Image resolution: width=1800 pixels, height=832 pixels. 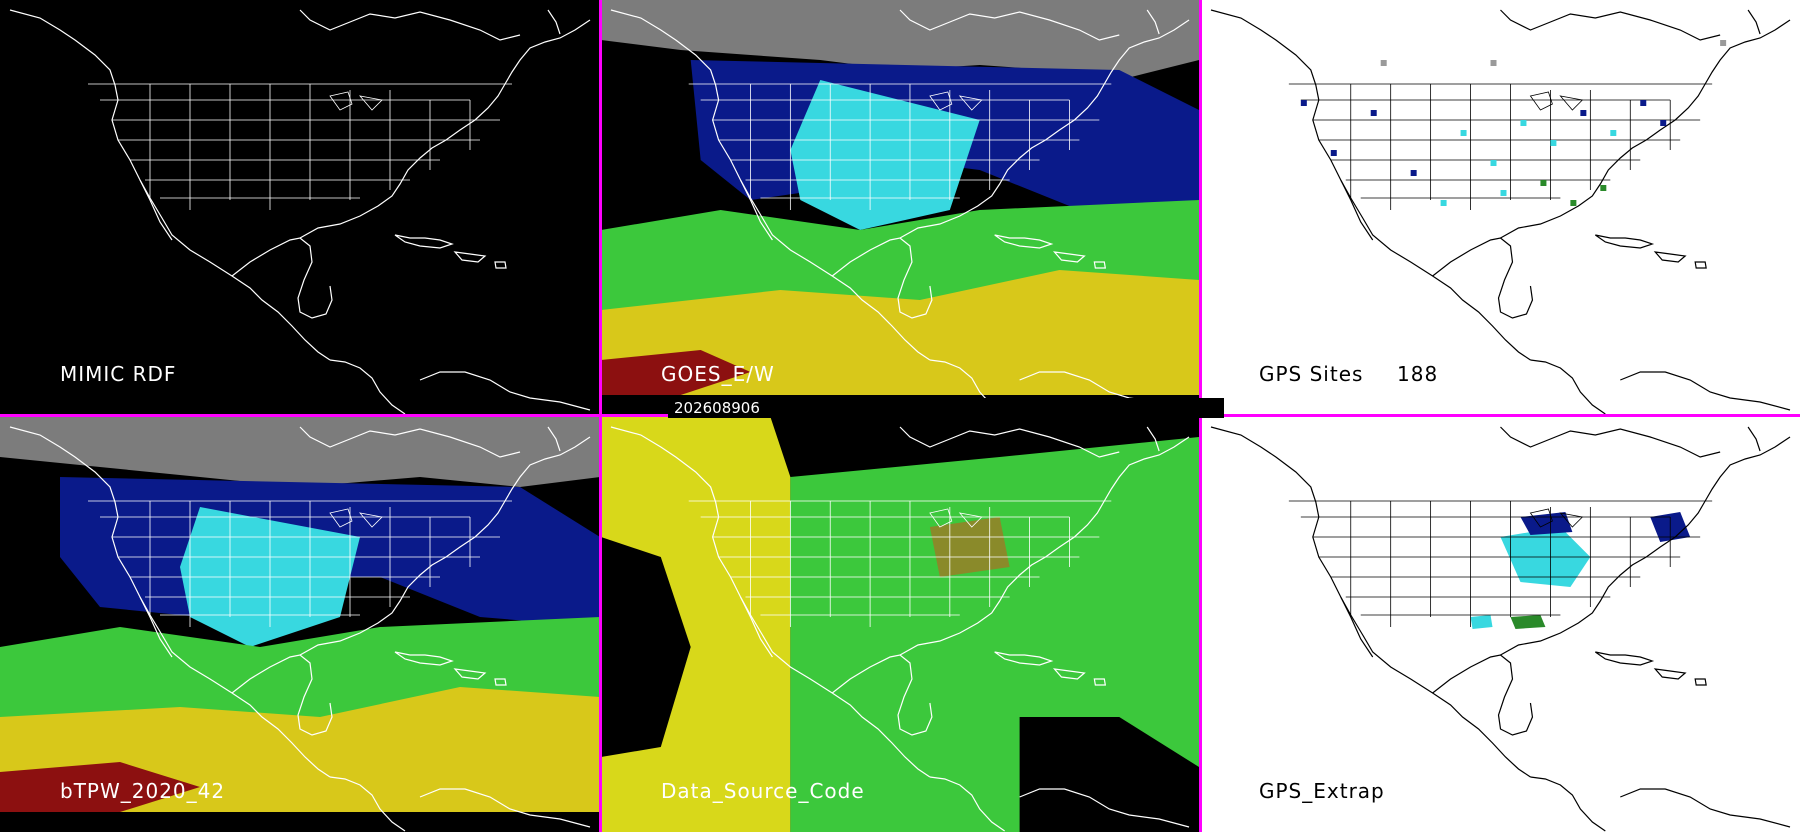 What do you see at coordinates (300, 452) in the screenshot?
I see `cloud-grey-region` at bounding box center [300, 452].